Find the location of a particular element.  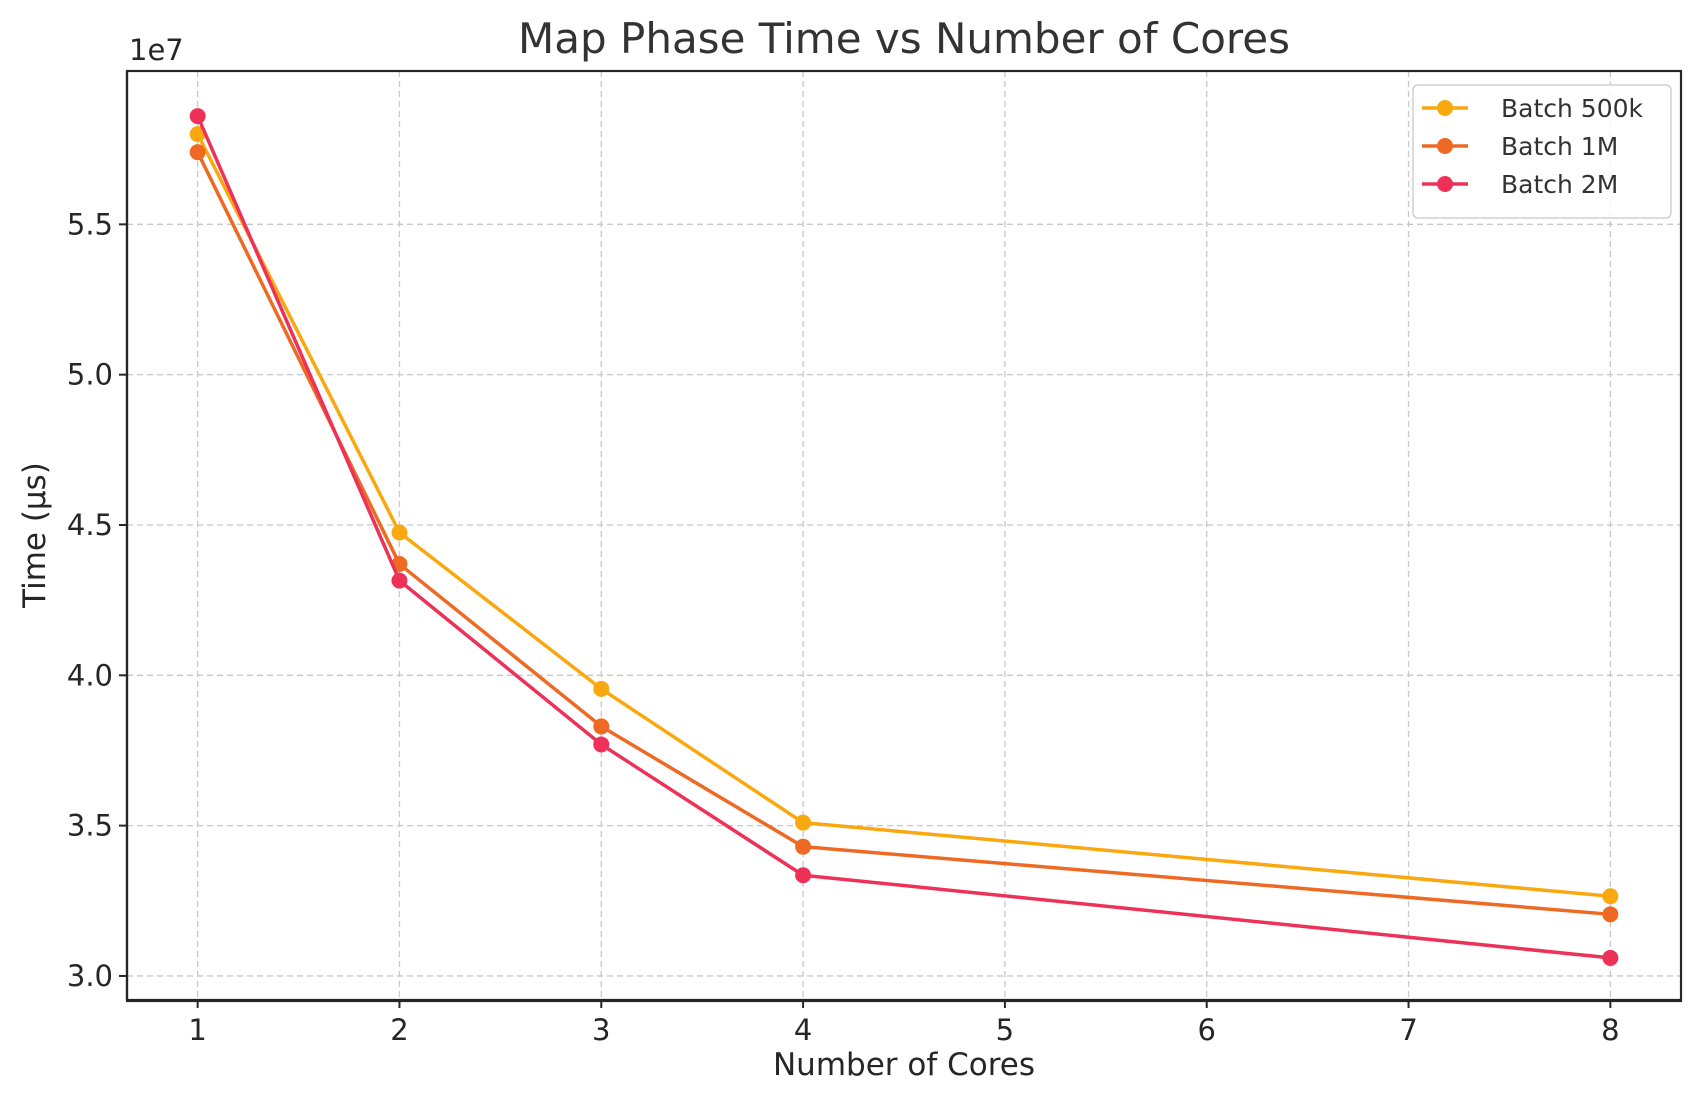

legend-item: Batch 1M is located at coordinates (1520, 146).